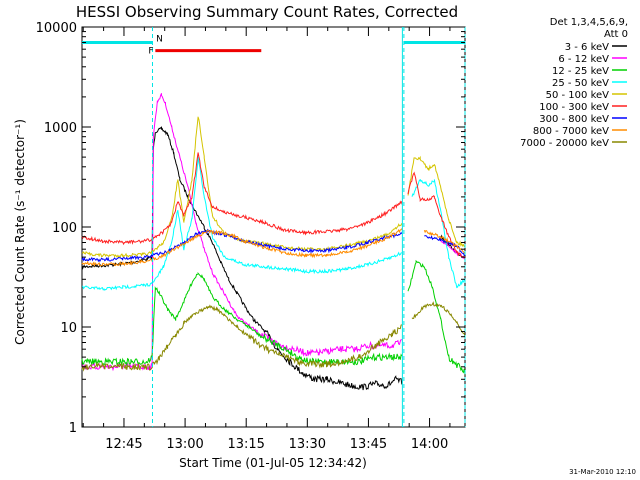 The width and height of the screenshot is (640, 480). Describe the element at coordinates (574, 119) in the screenshot. I see `legend-label: 300 - 800 keV` at that location.